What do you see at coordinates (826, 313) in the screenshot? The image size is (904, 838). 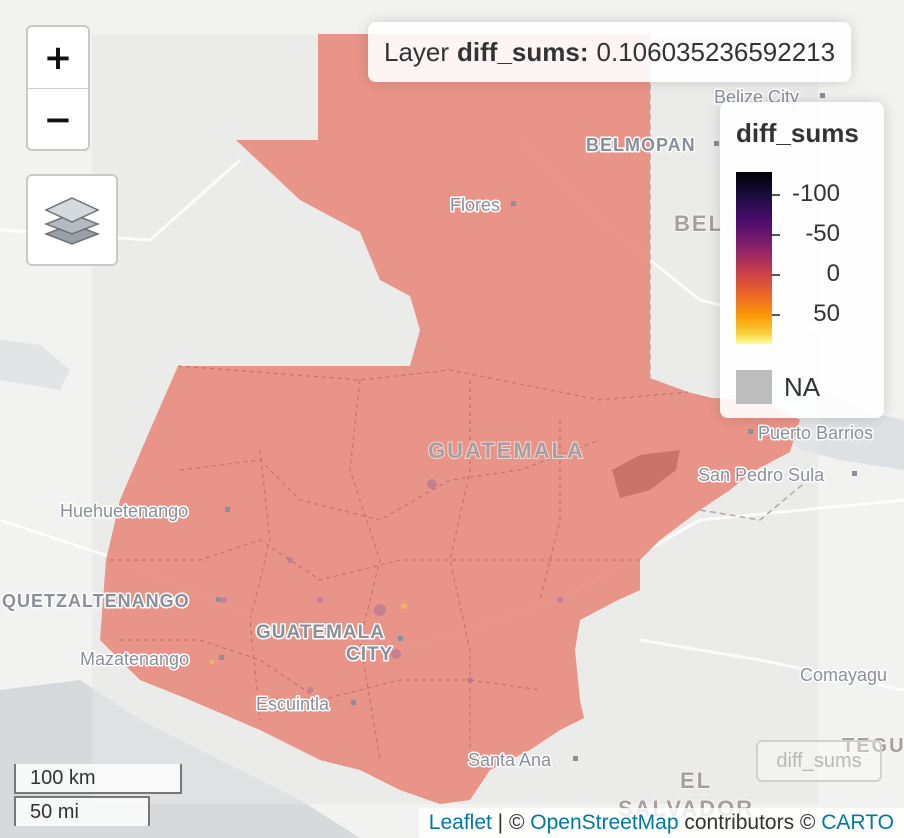 I see `legend-label: 50` at bounding box center [826, 313].